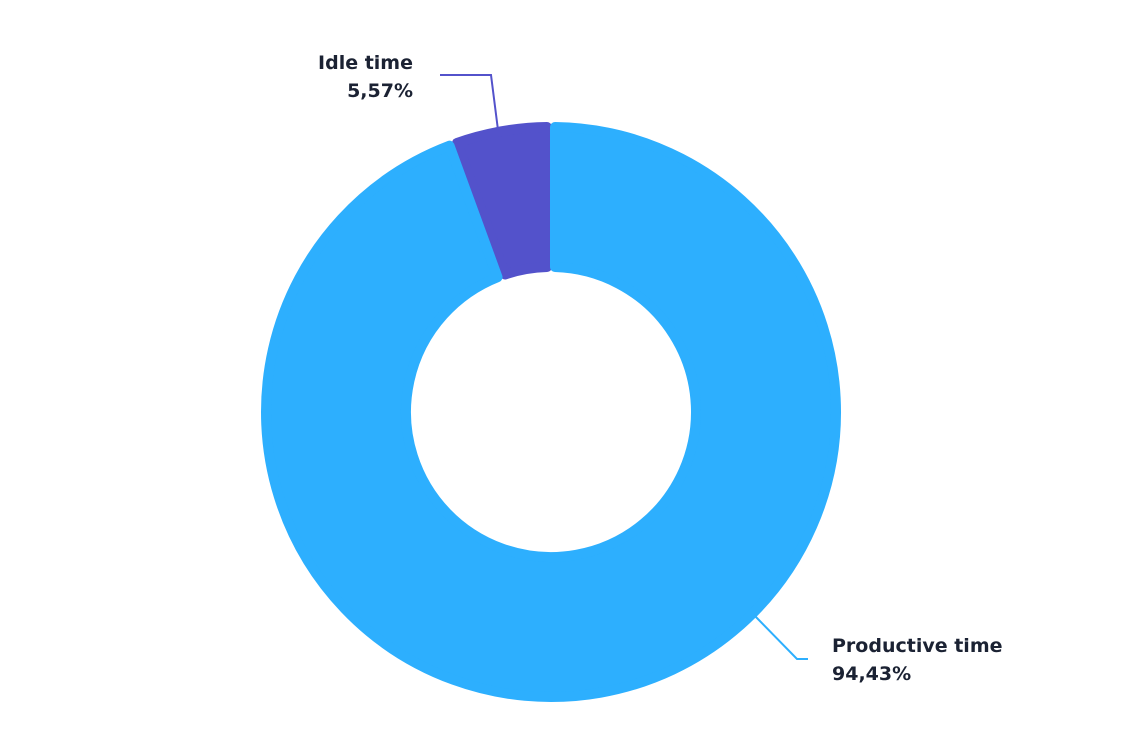 Image resolution: width=1126 pixels, height=751 pixels. What do you see at coordinates (917, 646) in the screenshot?
I see `data-label-name-productive-time: Productive time` at bounding box center [917, 646].